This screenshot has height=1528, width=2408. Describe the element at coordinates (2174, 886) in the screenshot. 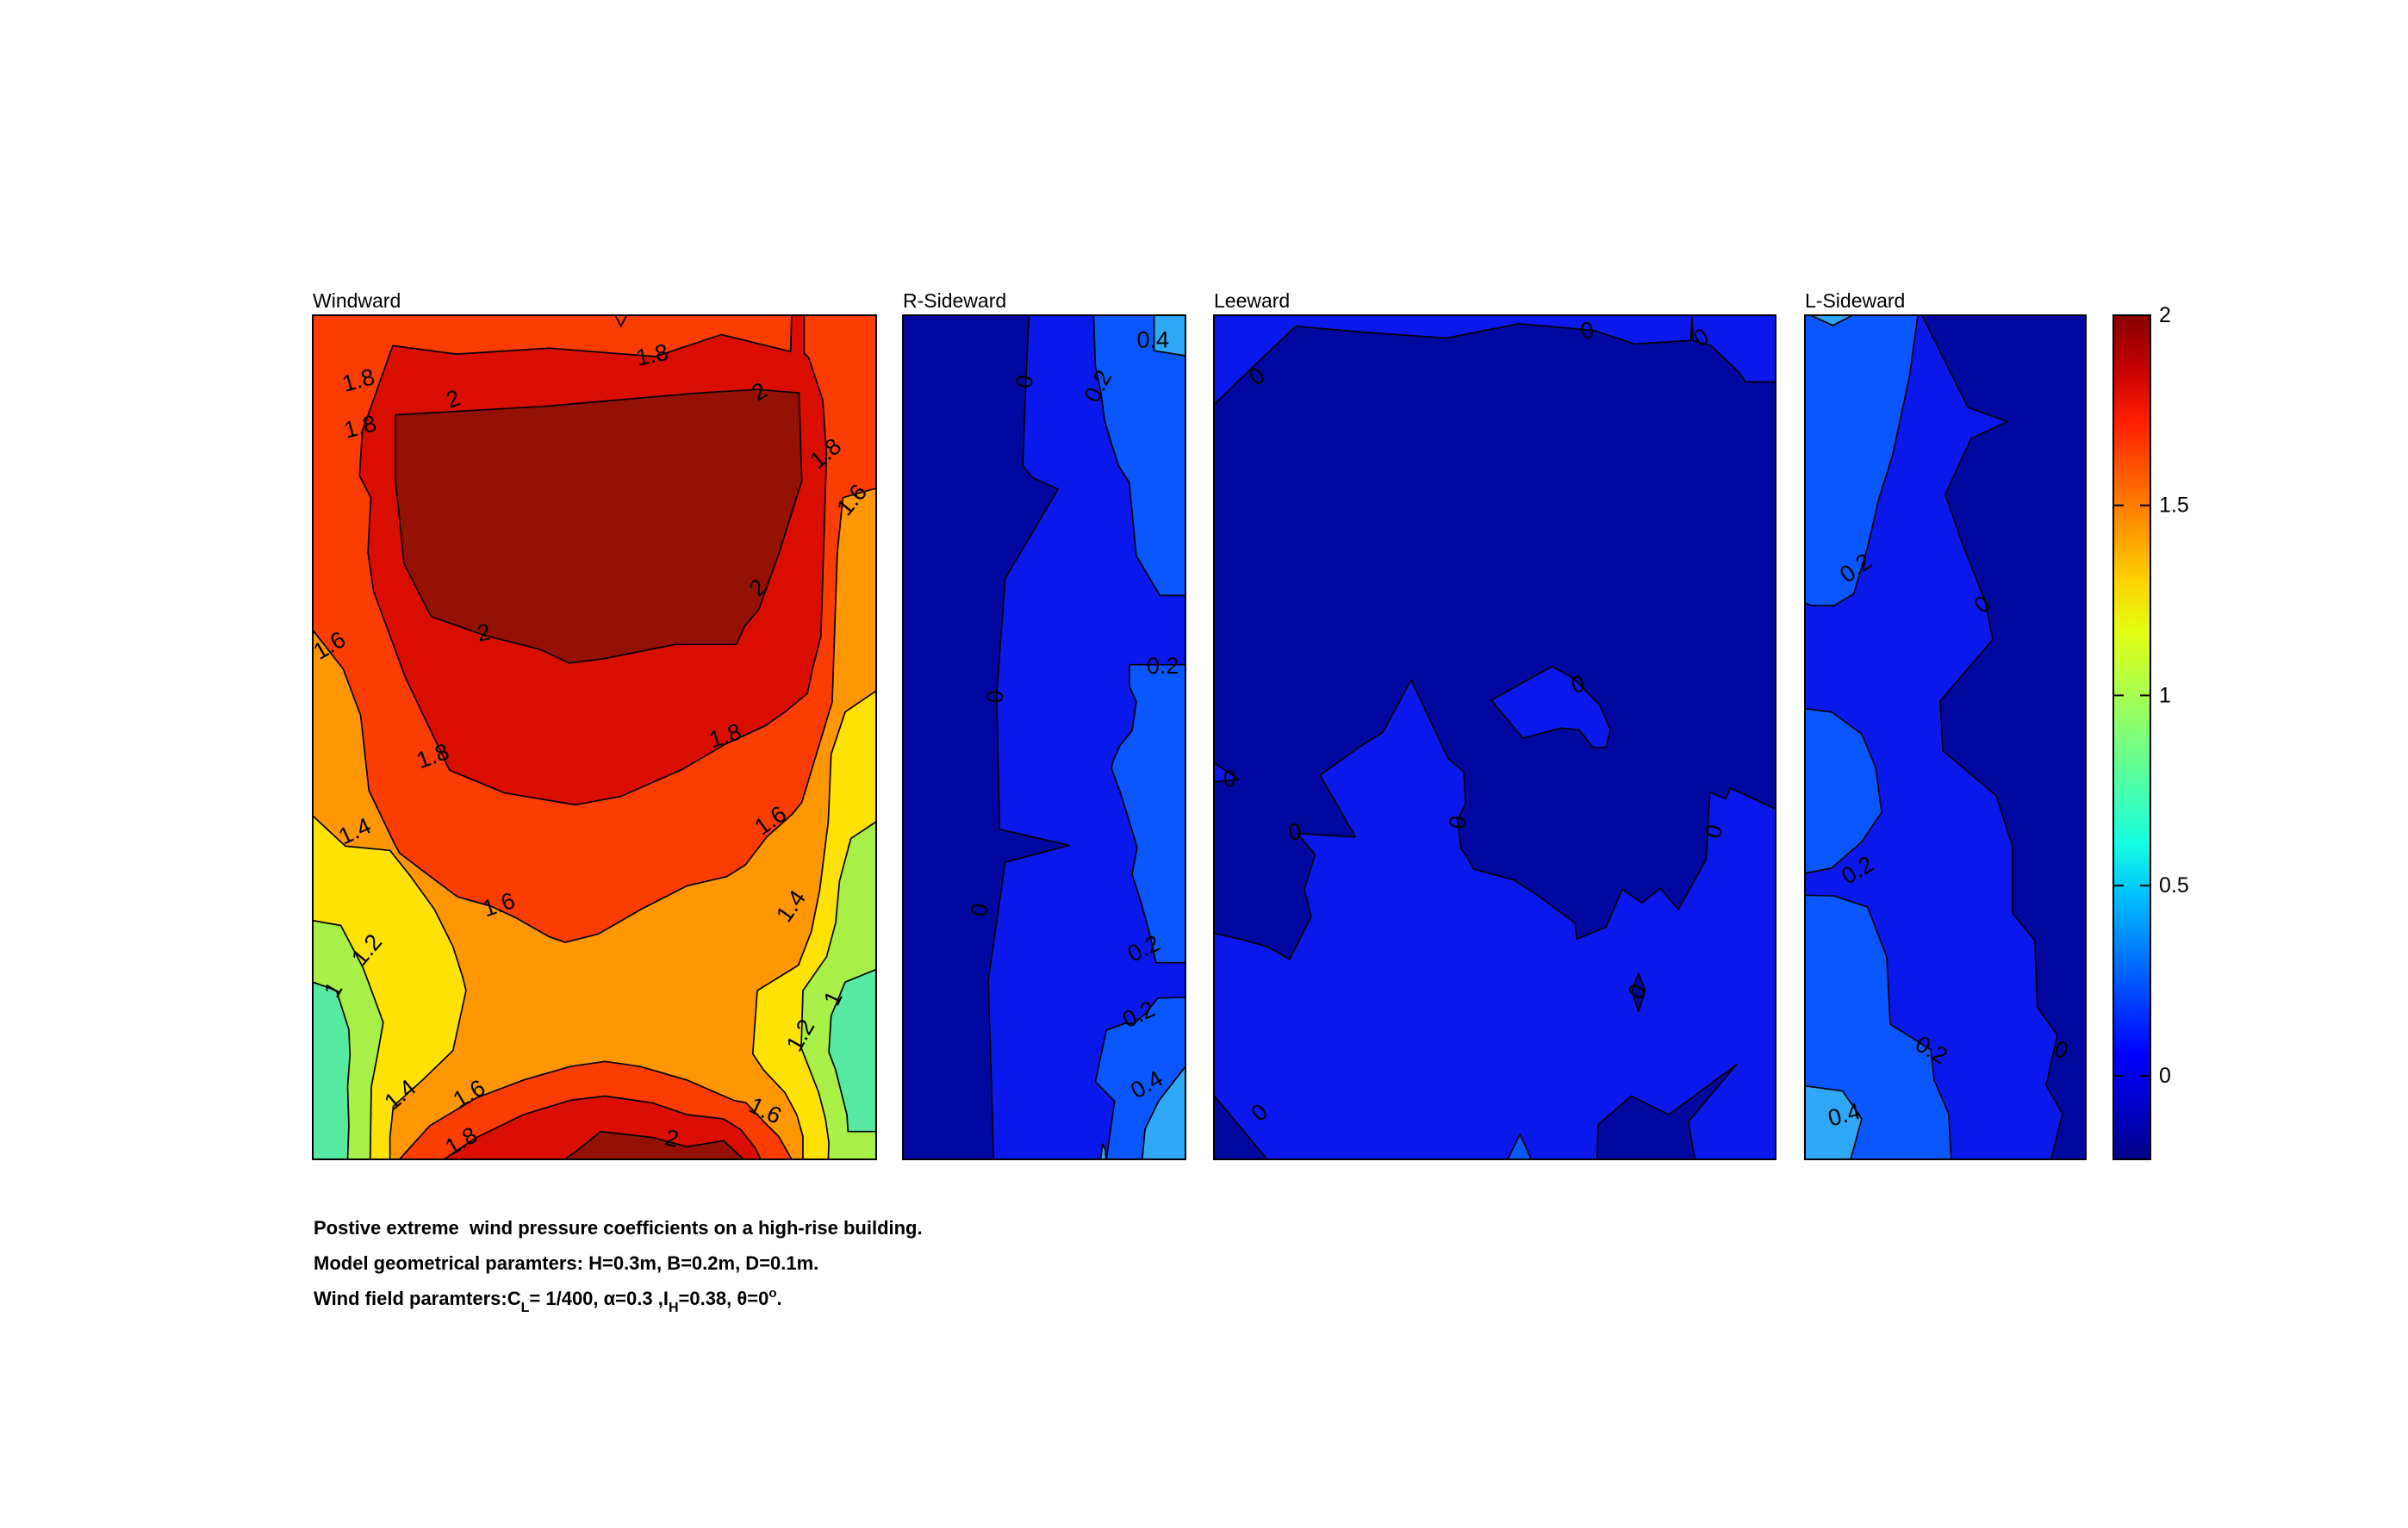

I see `svg-text: 0.5` at that location.